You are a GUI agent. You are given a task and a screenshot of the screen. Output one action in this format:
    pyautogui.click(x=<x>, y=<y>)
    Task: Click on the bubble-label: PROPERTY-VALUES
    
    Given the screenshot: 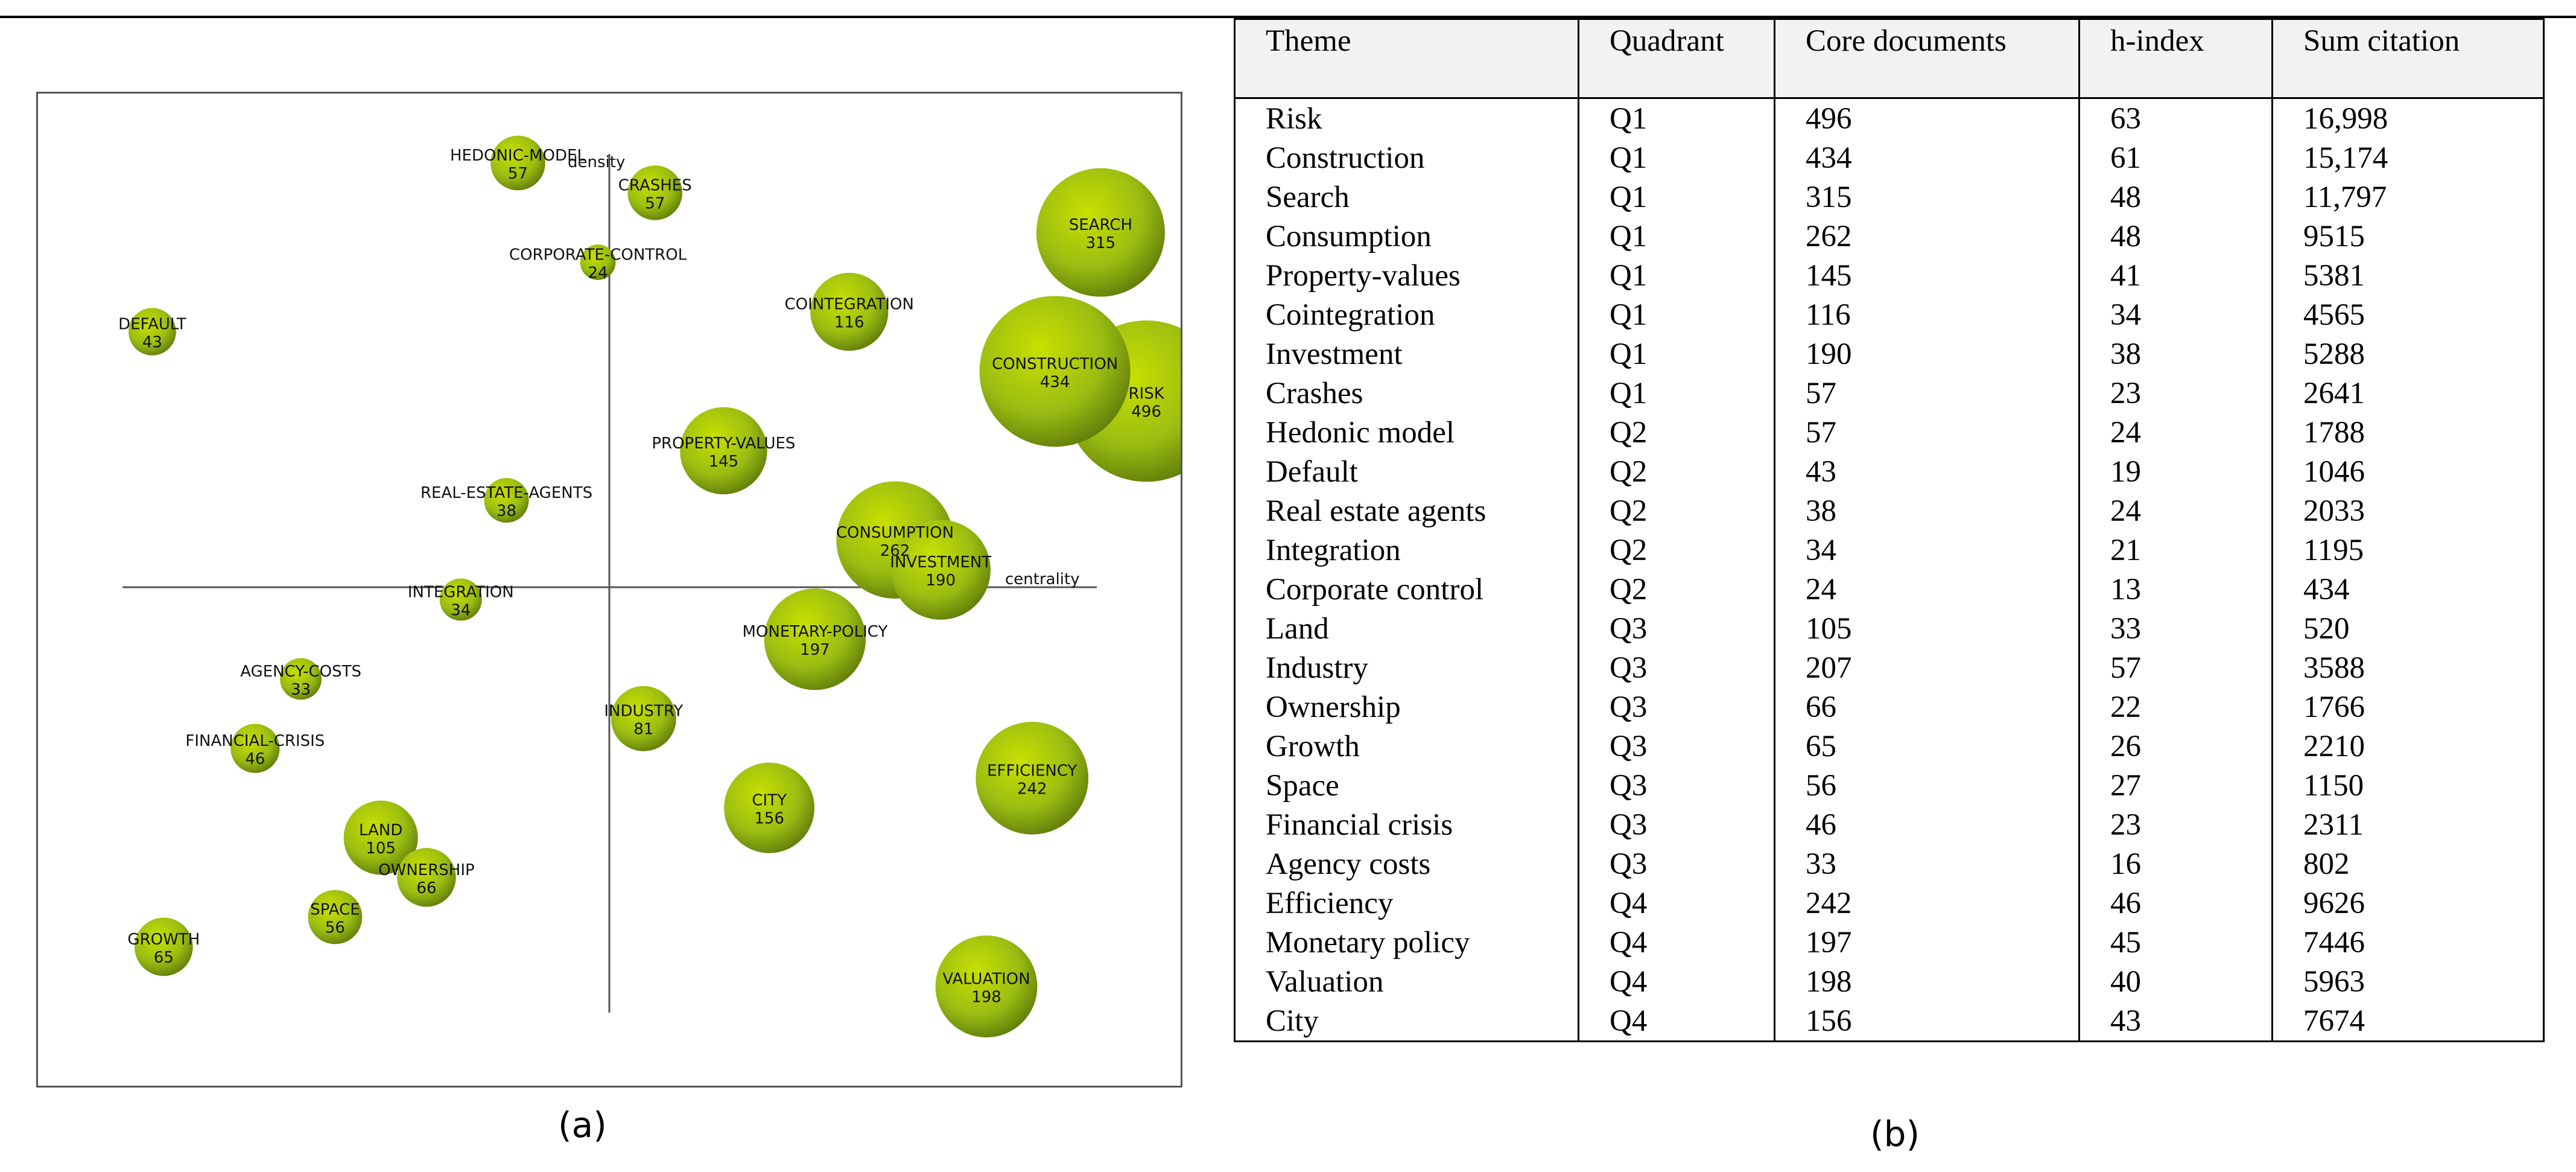 What is the action you would take?
    pyautogui.click(x=723, y=444)
    